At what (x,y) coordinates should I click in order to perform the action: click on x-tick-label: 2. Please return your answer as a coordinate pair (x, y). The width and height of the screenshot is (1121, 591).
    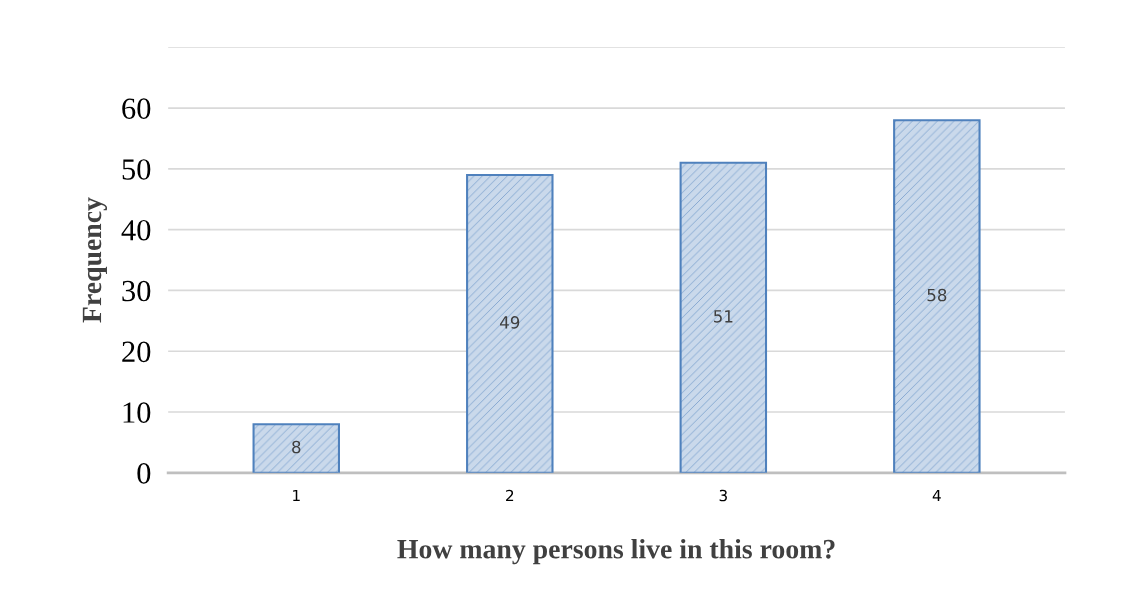
    Looking at the image, I should click on (510, 495).